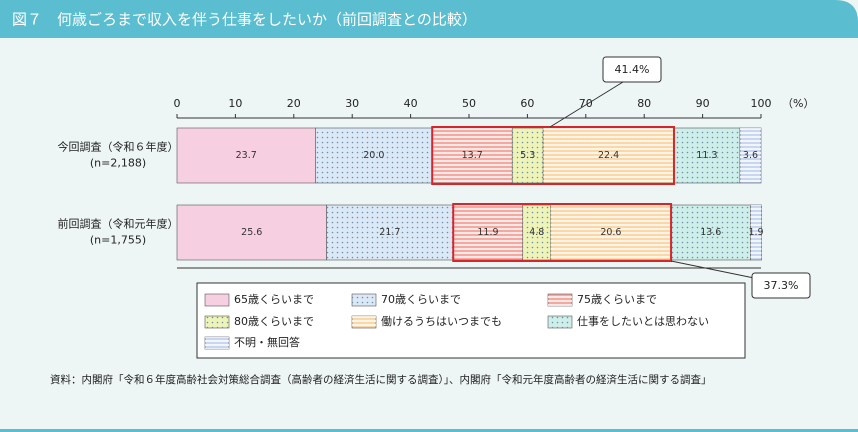 Image resolution: width=858 pixels, height=432 pixels. I want to click on value-label: 11.3, so click(706, 155).